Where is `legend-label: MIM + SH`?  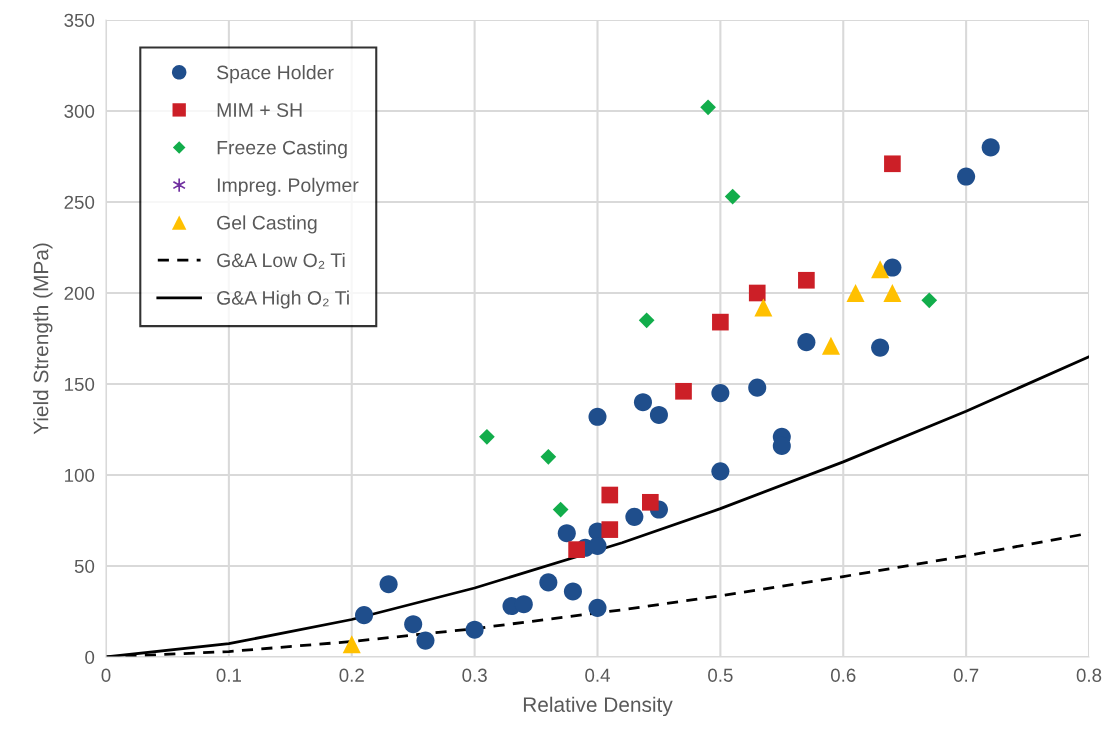
legend-label: MIM + SH is located at coordinates (259, 110).